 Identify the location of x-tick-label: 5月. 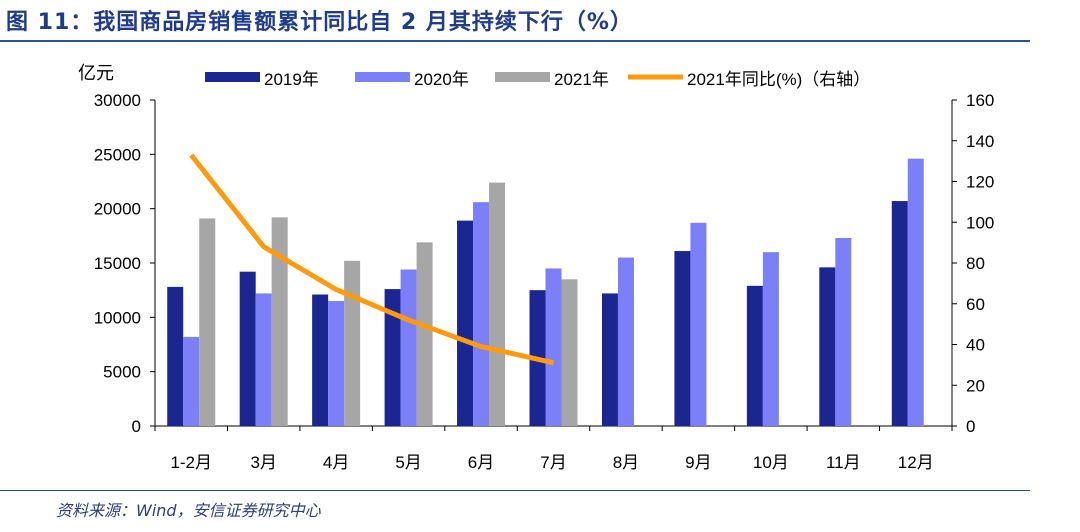
(408, 462).